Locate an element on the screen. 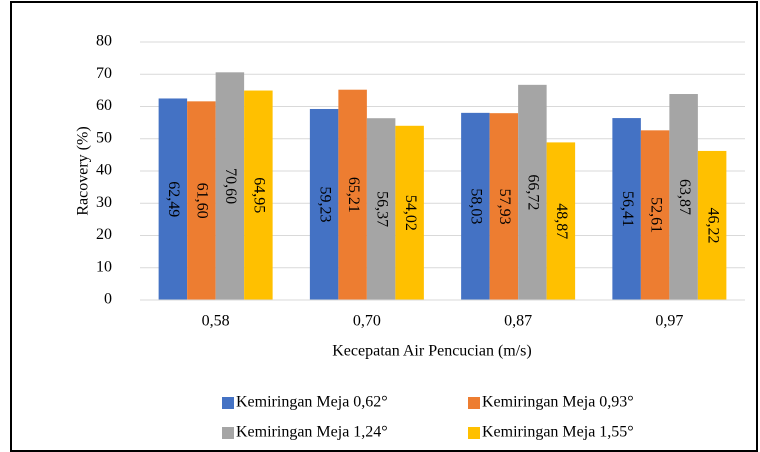  y-tick-label: 10 is located at coordinates (104, 266).